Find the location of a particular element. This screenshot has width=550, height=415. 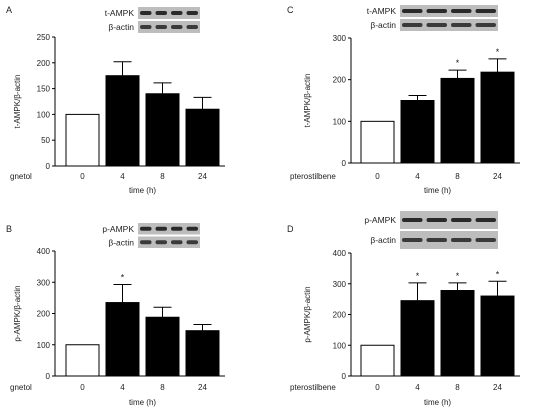

y-tick-label: 150 is located at coordinates (44, 89).